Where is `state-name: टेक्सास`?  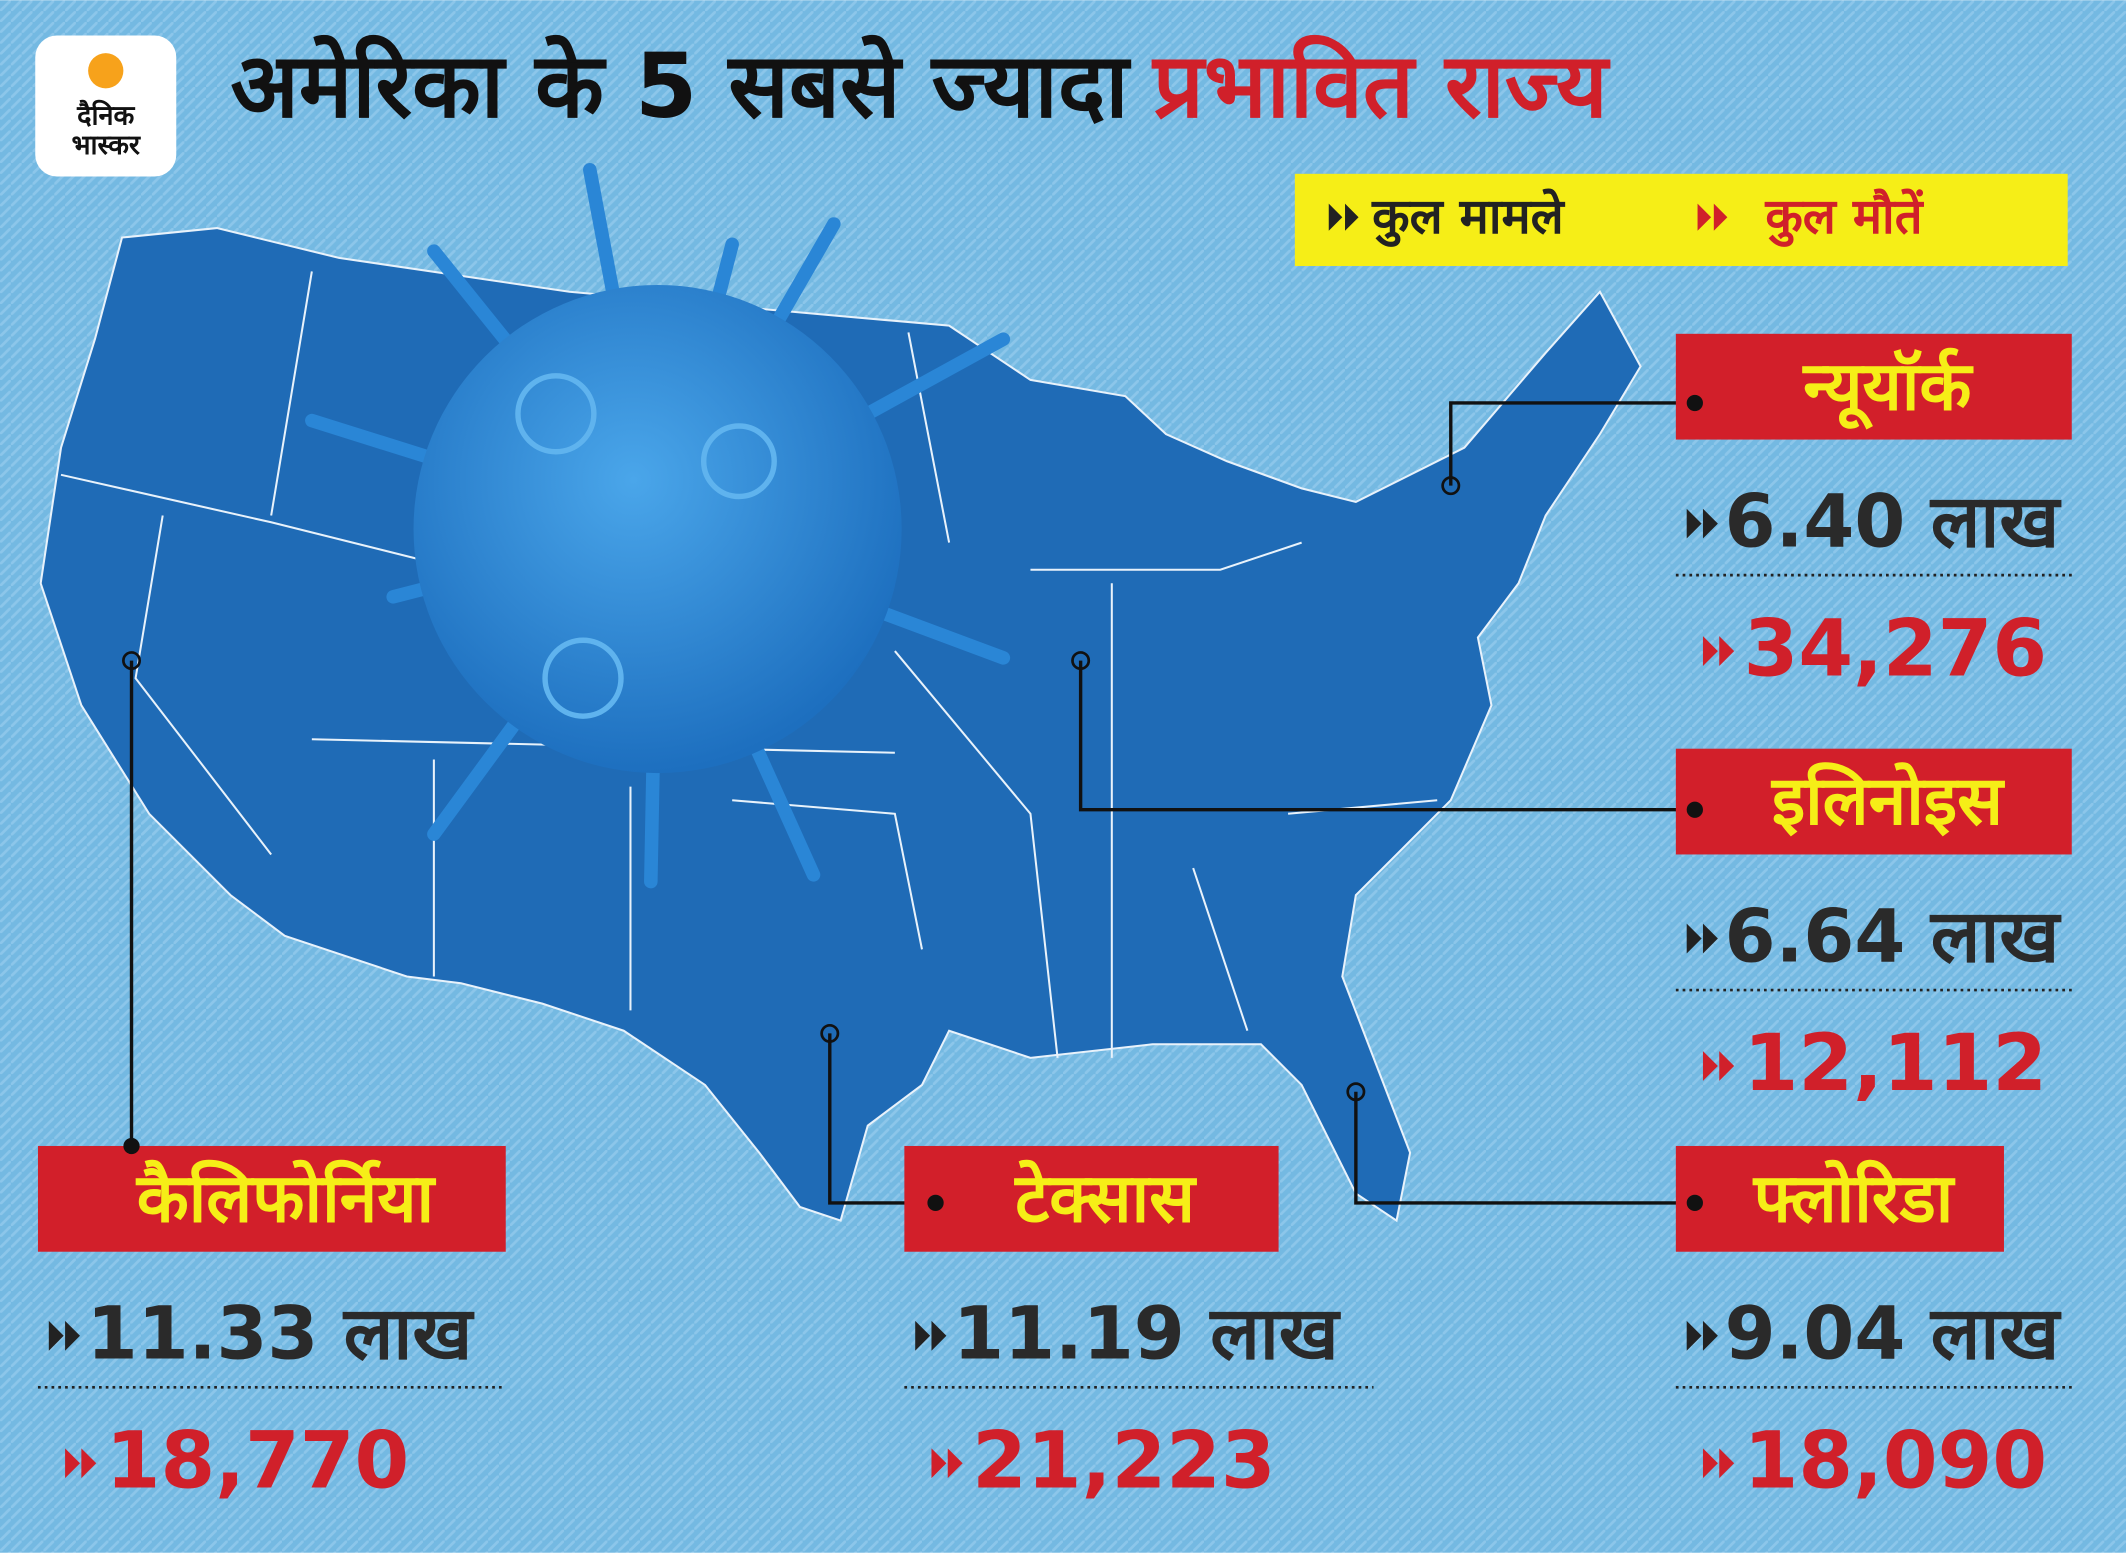 state-name: टेक्सास is located at coordinates (1105, 1197).